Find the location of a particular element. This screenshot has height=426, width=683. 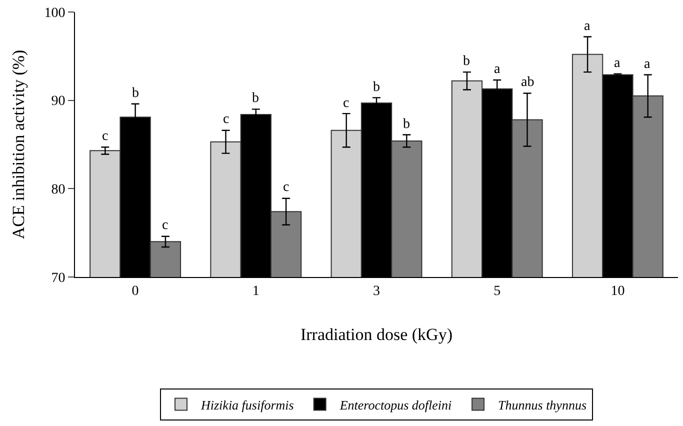

y-axis-title: ACE inhibition activity (%) is located at coordinates (18, 145).